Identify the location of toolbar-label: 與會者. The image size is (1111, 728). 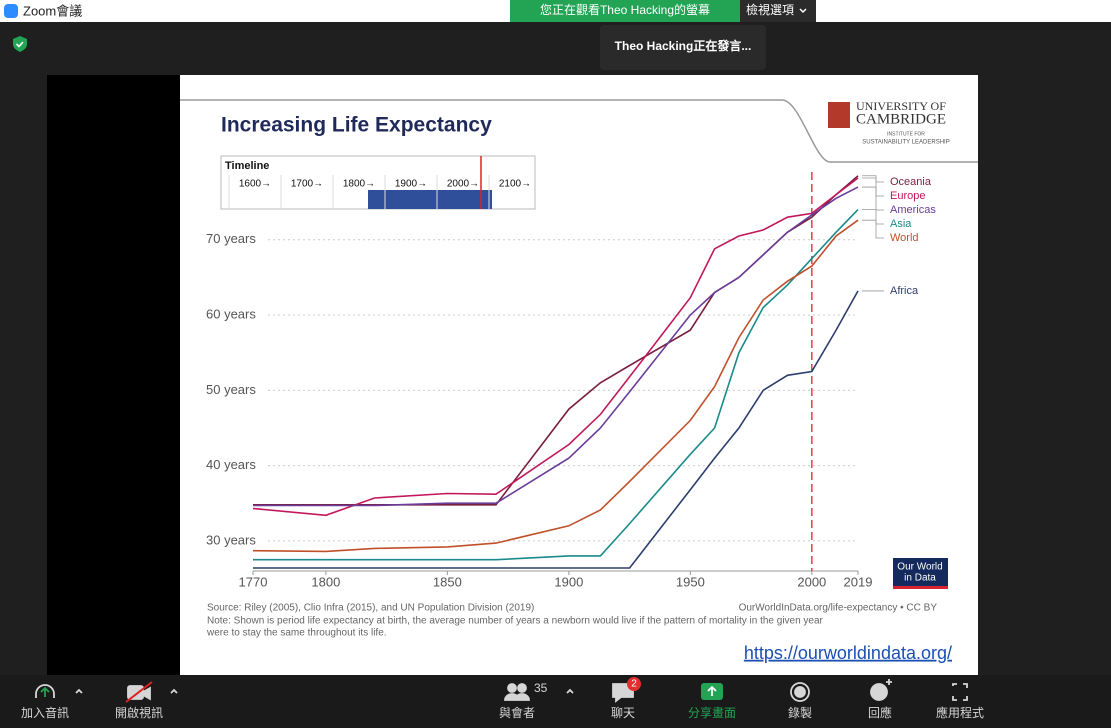
(517, 713).